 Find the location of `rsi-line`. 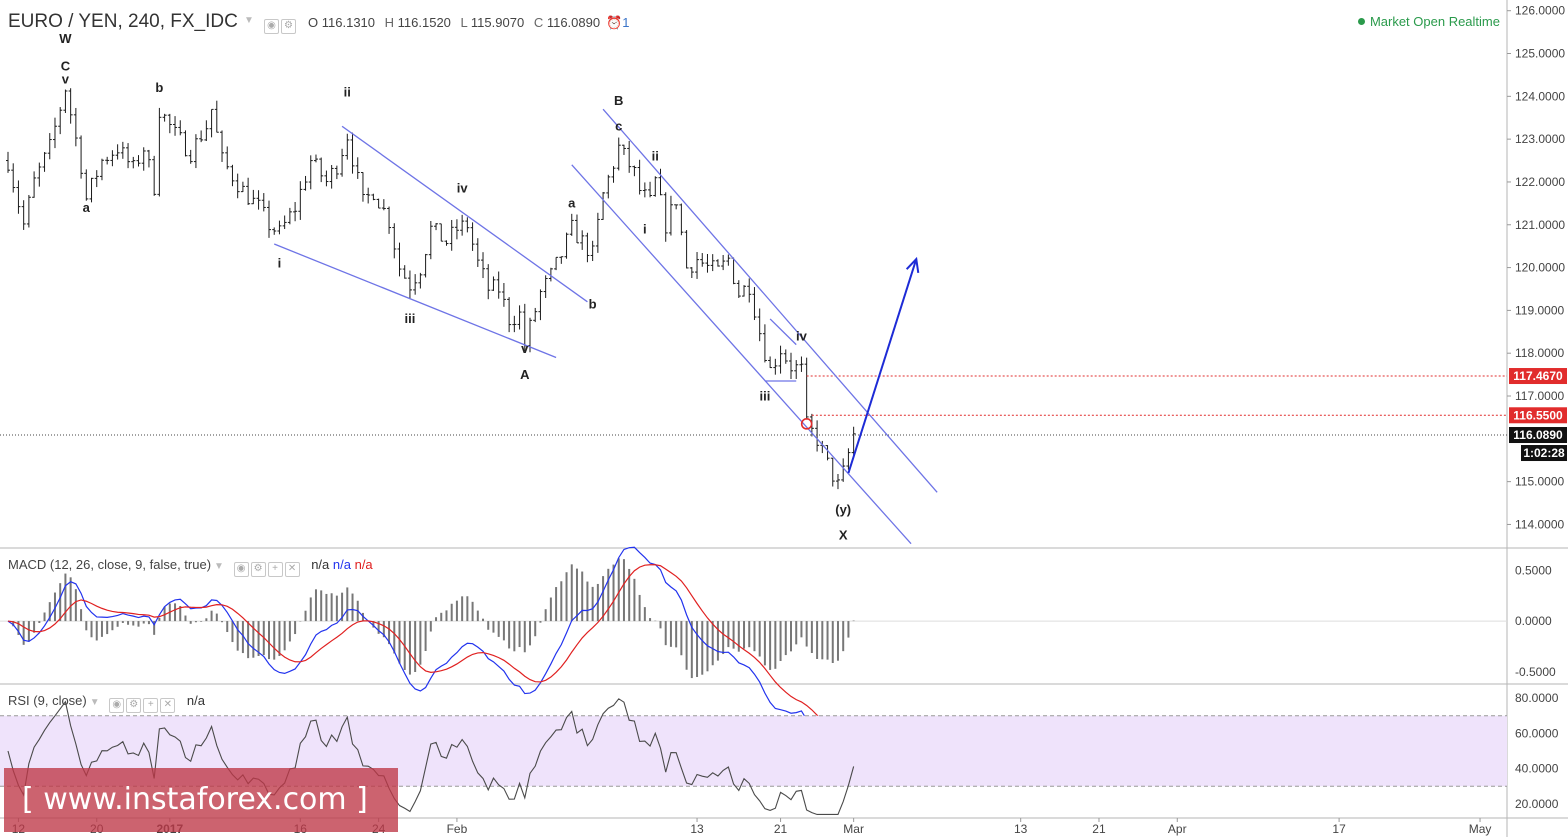

rsi-line is located at coordinates (431, 757).